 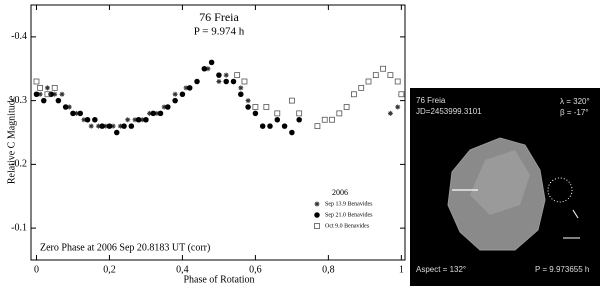 What do you see at coordinates (36, 269) in the screenshot?
I see `x-tick-label: 0` at bounding box center [36, 269].